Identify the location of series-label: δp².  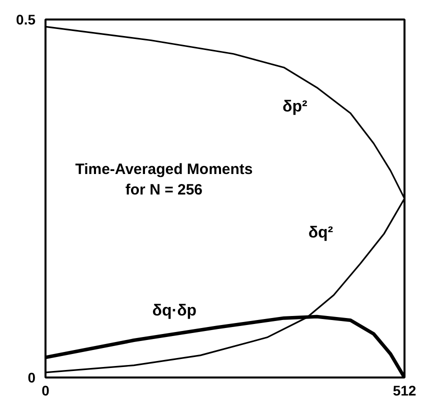
(295, 107).